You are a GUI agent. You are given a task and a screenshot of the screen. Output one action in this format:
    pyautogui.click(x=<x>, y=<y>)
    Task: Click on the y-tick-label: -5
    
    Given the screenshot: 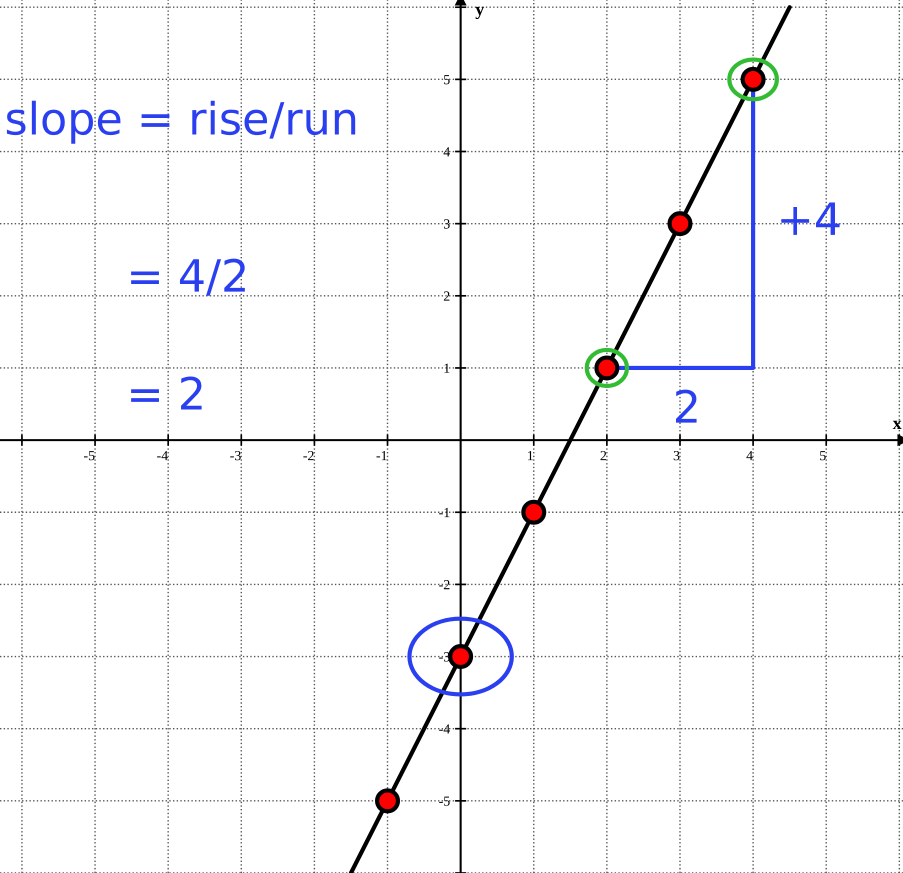 What is the action you would take?
    pyautogui.click(x=444, y=801)
    